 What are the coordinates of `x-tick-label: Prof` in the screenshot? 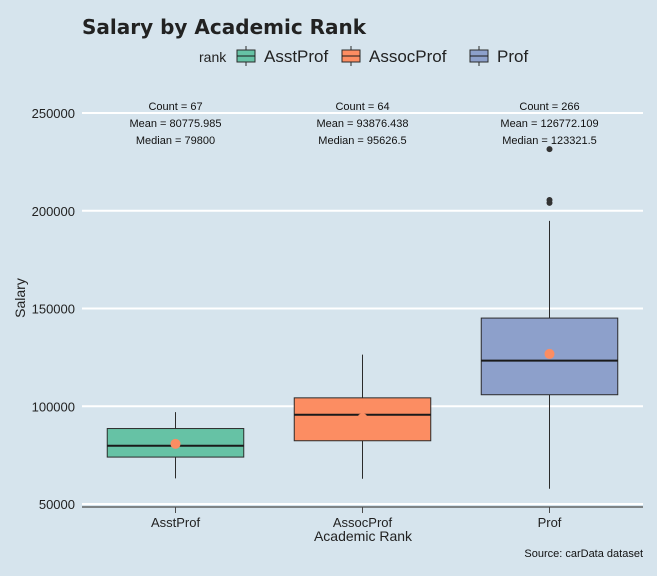 It's located at (550, 522).